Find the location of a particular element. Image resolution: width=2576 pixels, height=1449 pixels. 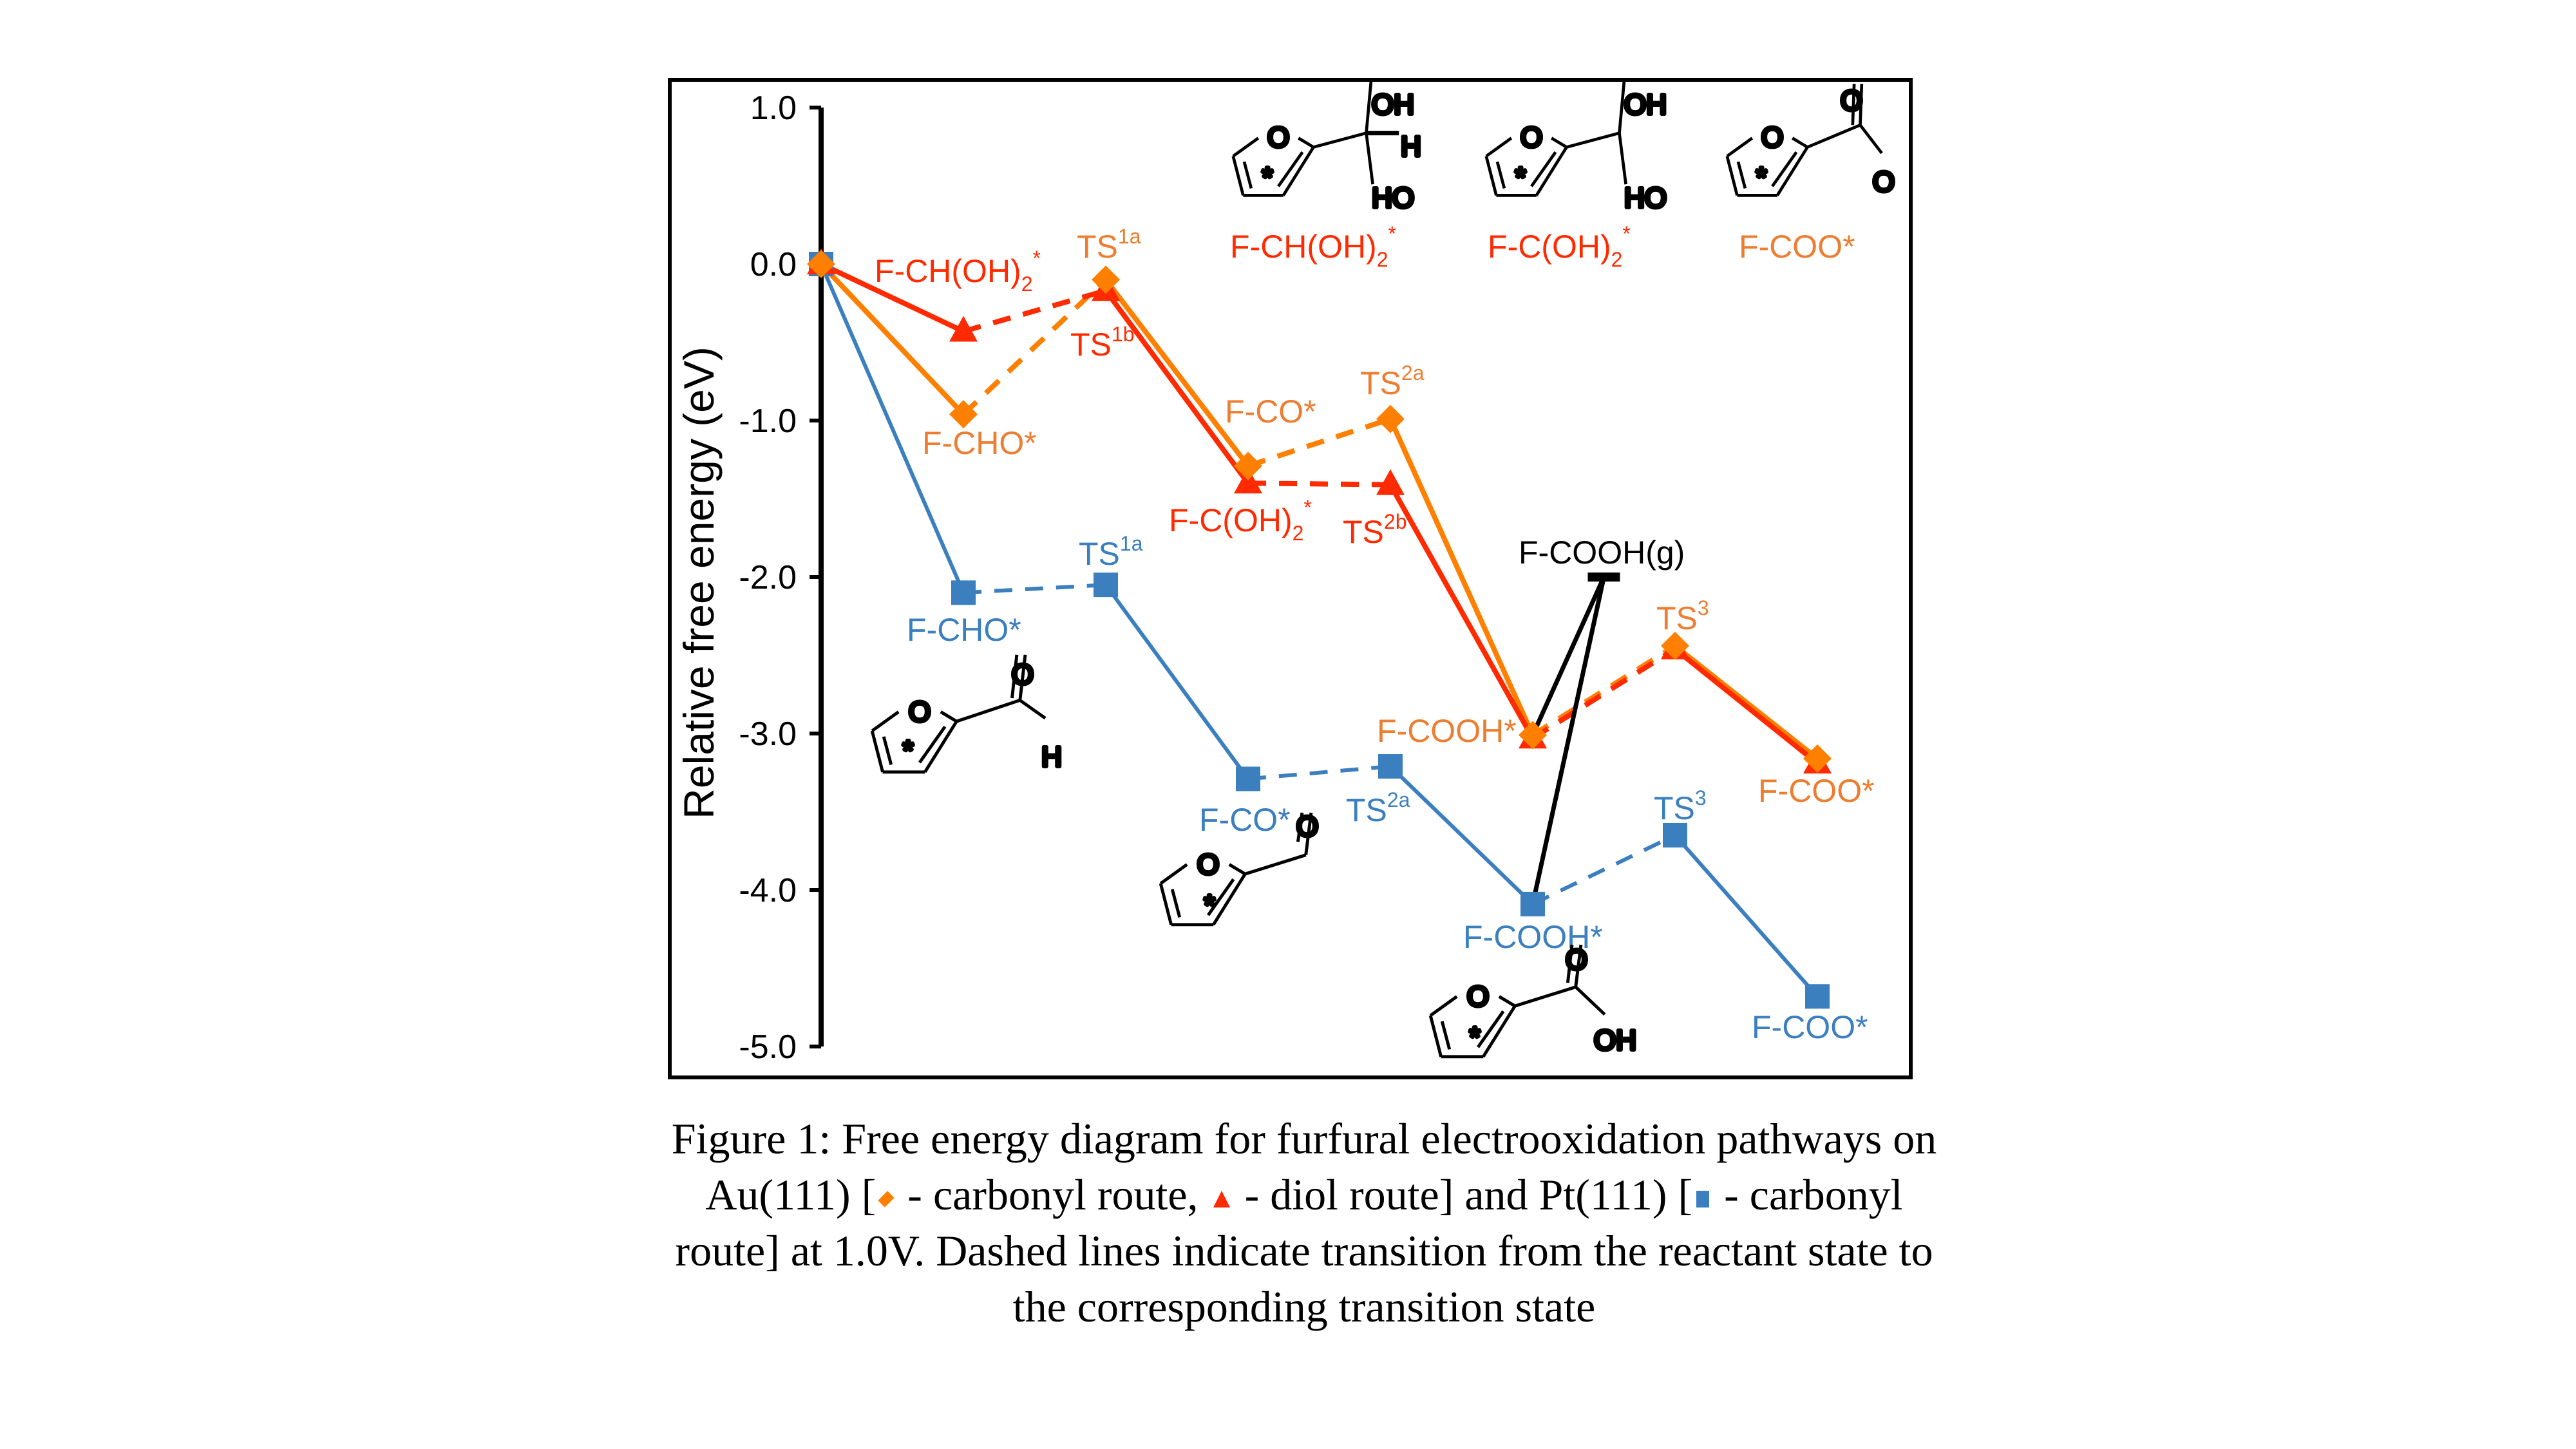

label-blue-fcoo: F-COO* is located at coordinates (1810, 1027).